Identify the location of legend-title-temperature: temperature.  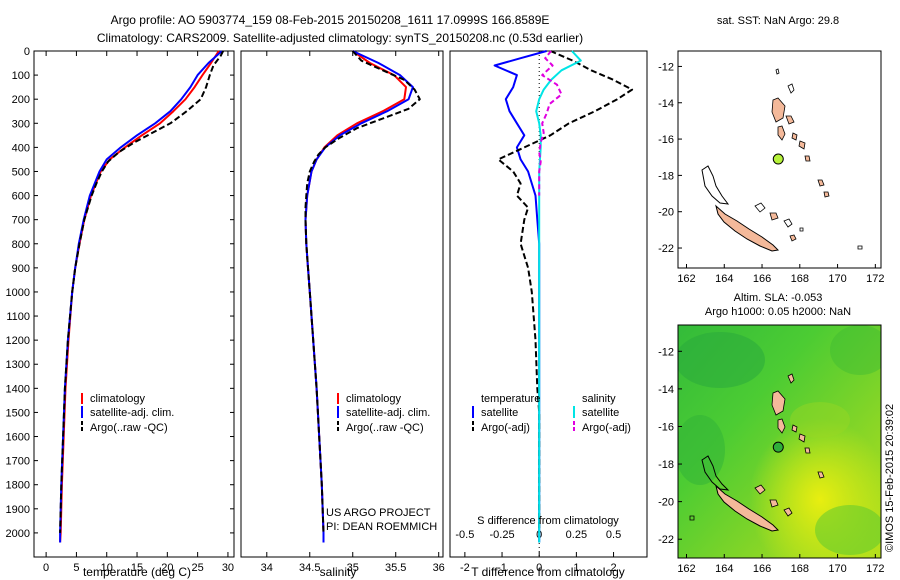
(510, 399).